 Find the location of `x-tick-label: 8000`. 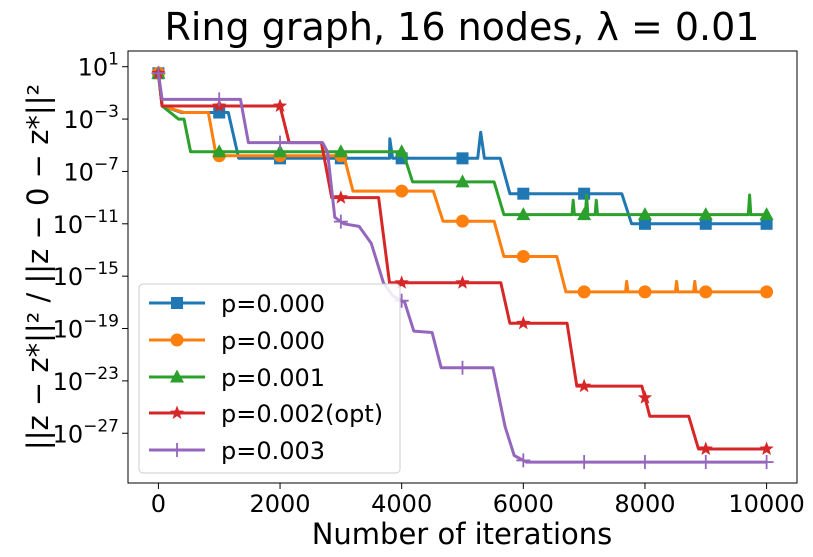

x-tick-label: 8000 is located at coordinates (644, 504).